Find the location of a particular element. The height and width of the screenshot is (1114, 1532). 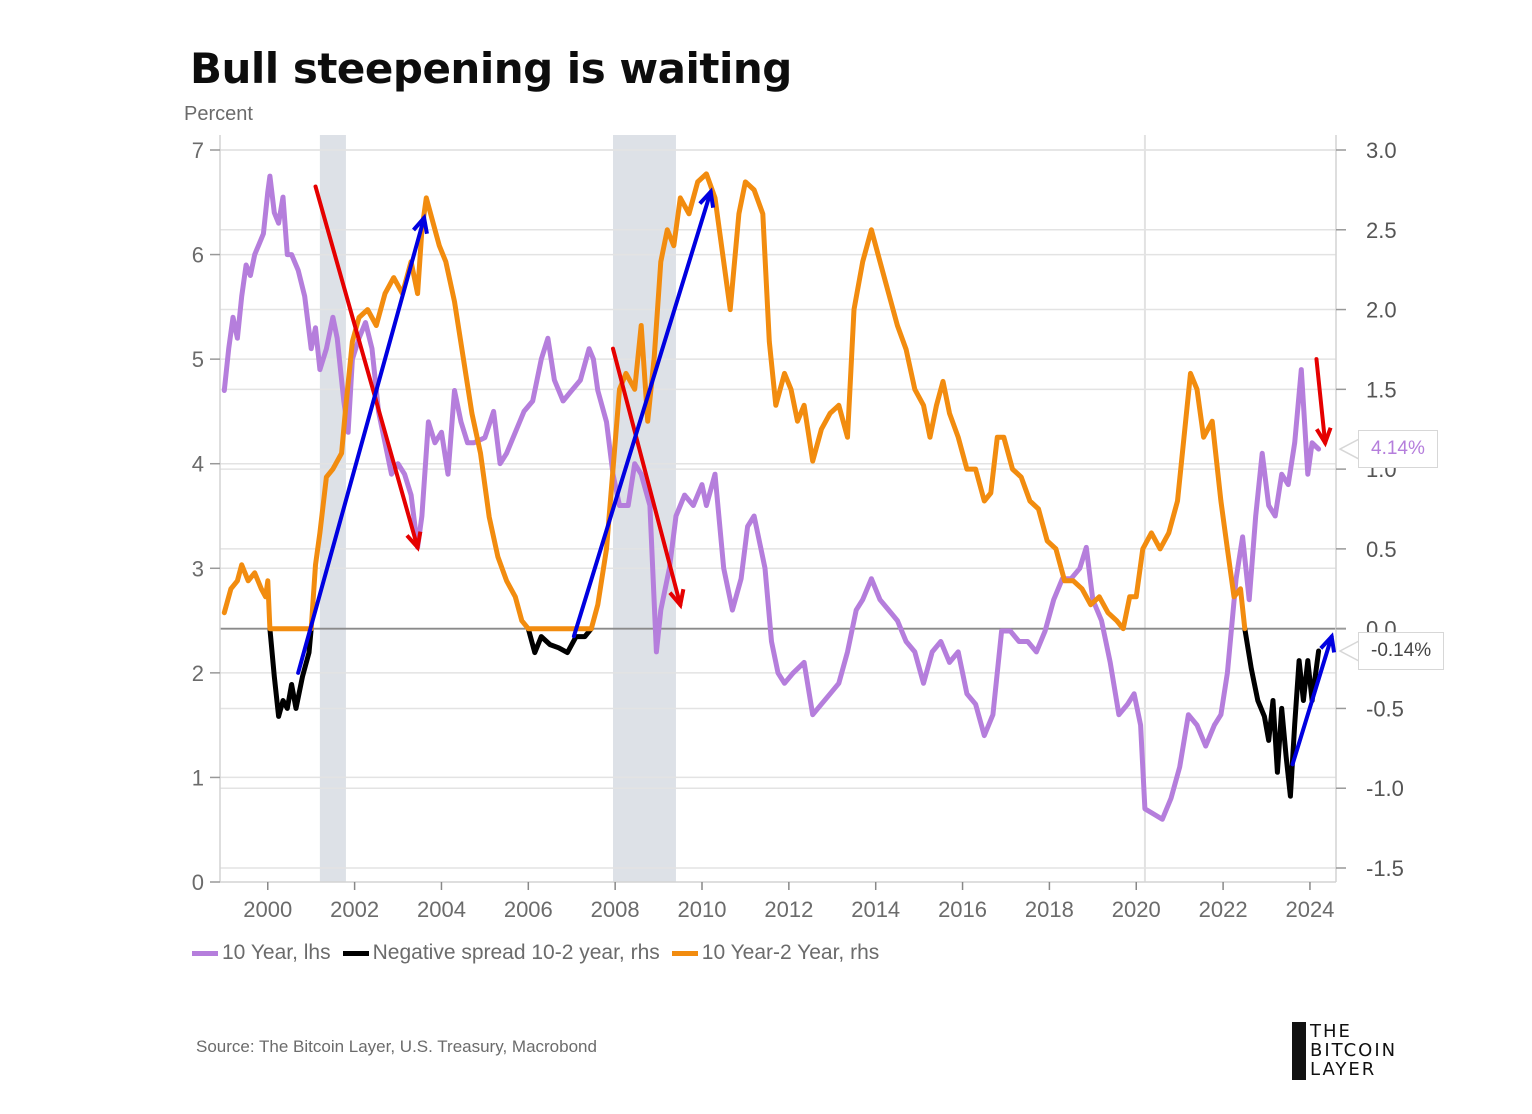

last-value-callout-10-year: 4.14% is located at coordinates (1398, 449).